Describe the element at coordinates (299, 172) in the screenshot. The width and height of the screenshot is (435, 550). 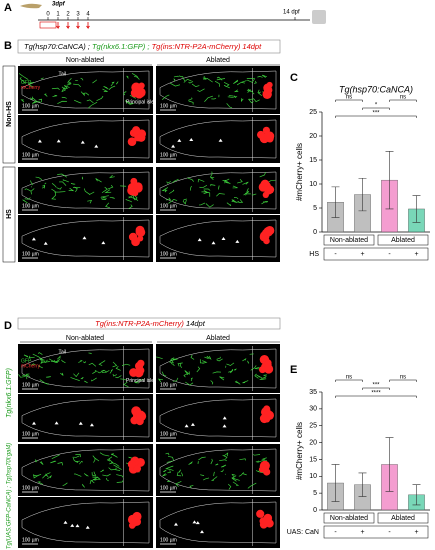
I see `y-axis-label: #mCherry+ cells` at that location.